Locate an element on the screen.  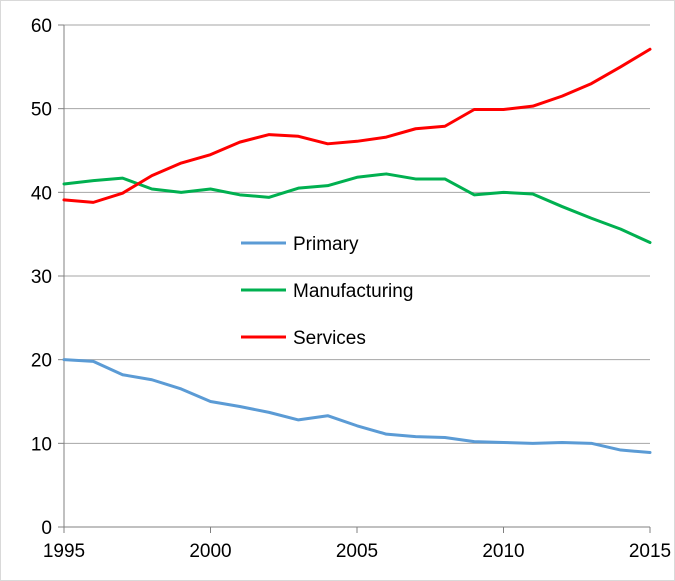
y-tick-label-30: 30 is located at coordinates (41, 277).